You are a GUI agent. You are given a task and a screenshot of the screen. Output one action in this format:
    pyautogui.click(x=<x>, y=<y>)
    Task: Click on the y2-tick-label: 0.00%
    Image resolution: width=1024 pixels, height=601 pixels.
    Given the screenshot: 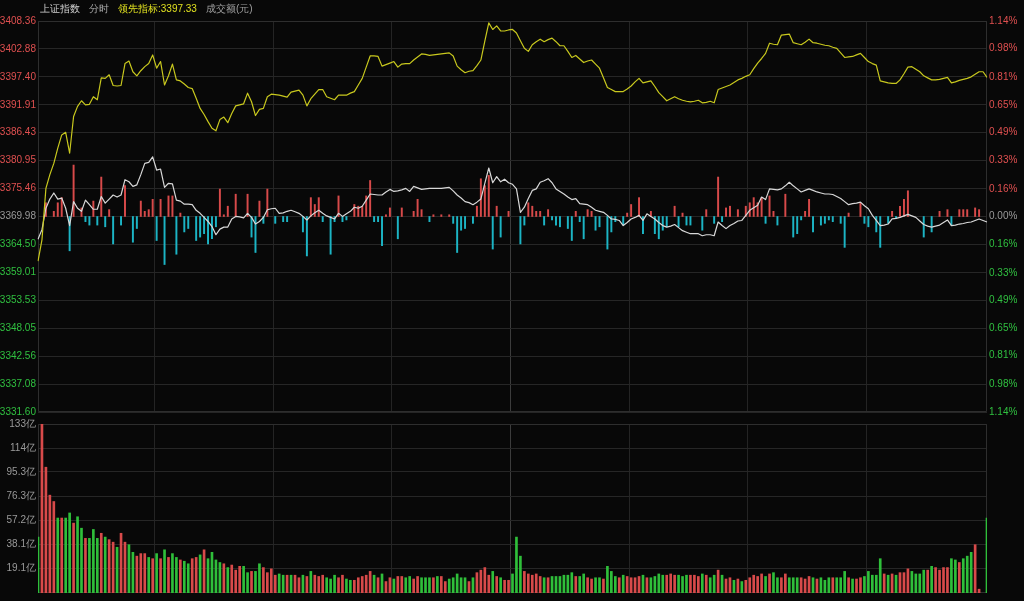 What is the action you would take?
    pyautogui.click(x=1003, y=216)
    